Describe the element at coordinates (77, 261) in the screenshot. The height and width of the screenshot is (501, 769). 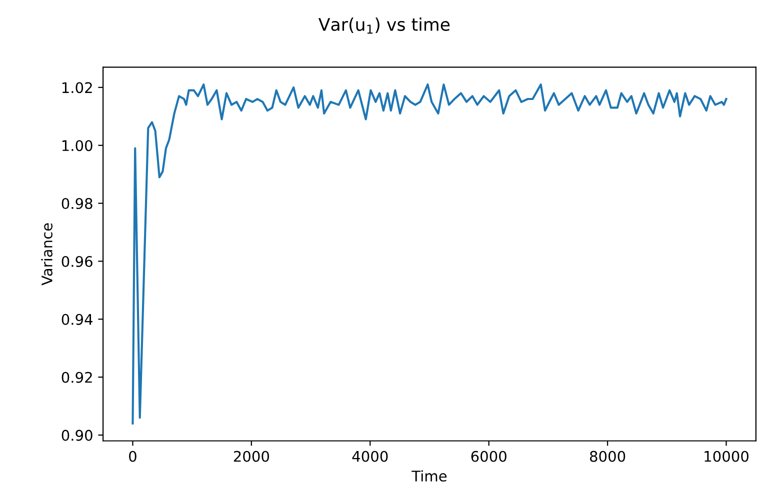
I see `y-tick-label: 0.96` at that location.